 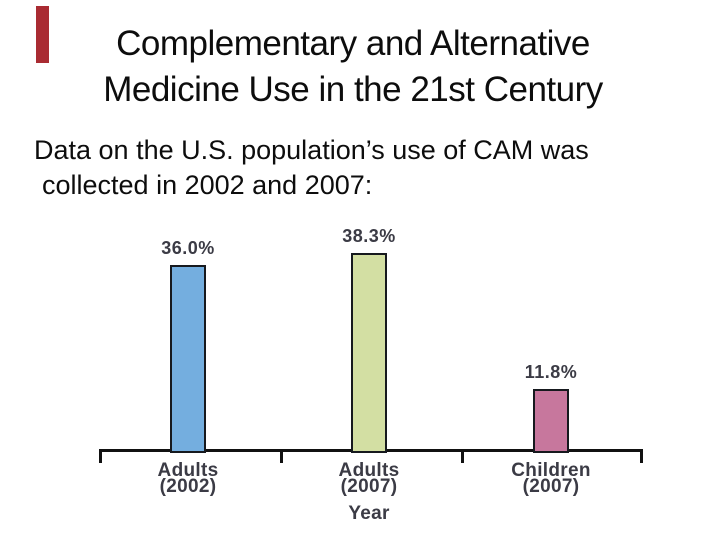 I want to click on category-label: Children (2007), so click(x=551, y=478).